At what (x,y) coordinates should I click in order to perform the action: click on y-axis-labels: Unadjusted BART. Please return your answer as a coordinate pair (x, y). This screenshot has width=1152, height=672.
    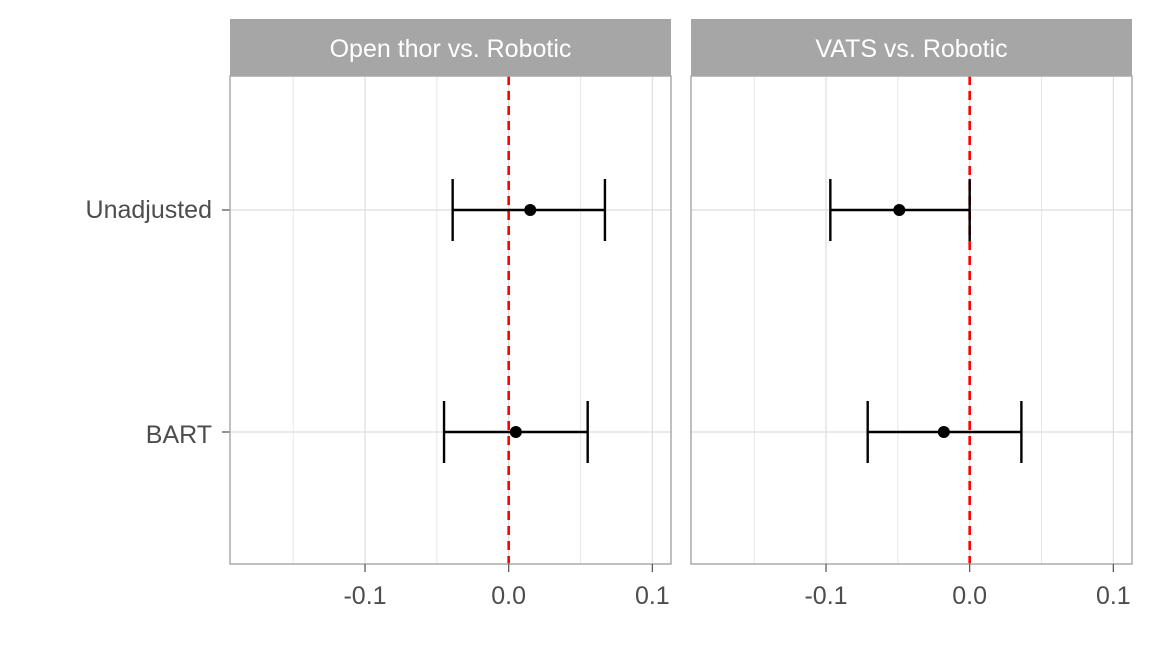
    Looking at the image, I should click on (149, 322).